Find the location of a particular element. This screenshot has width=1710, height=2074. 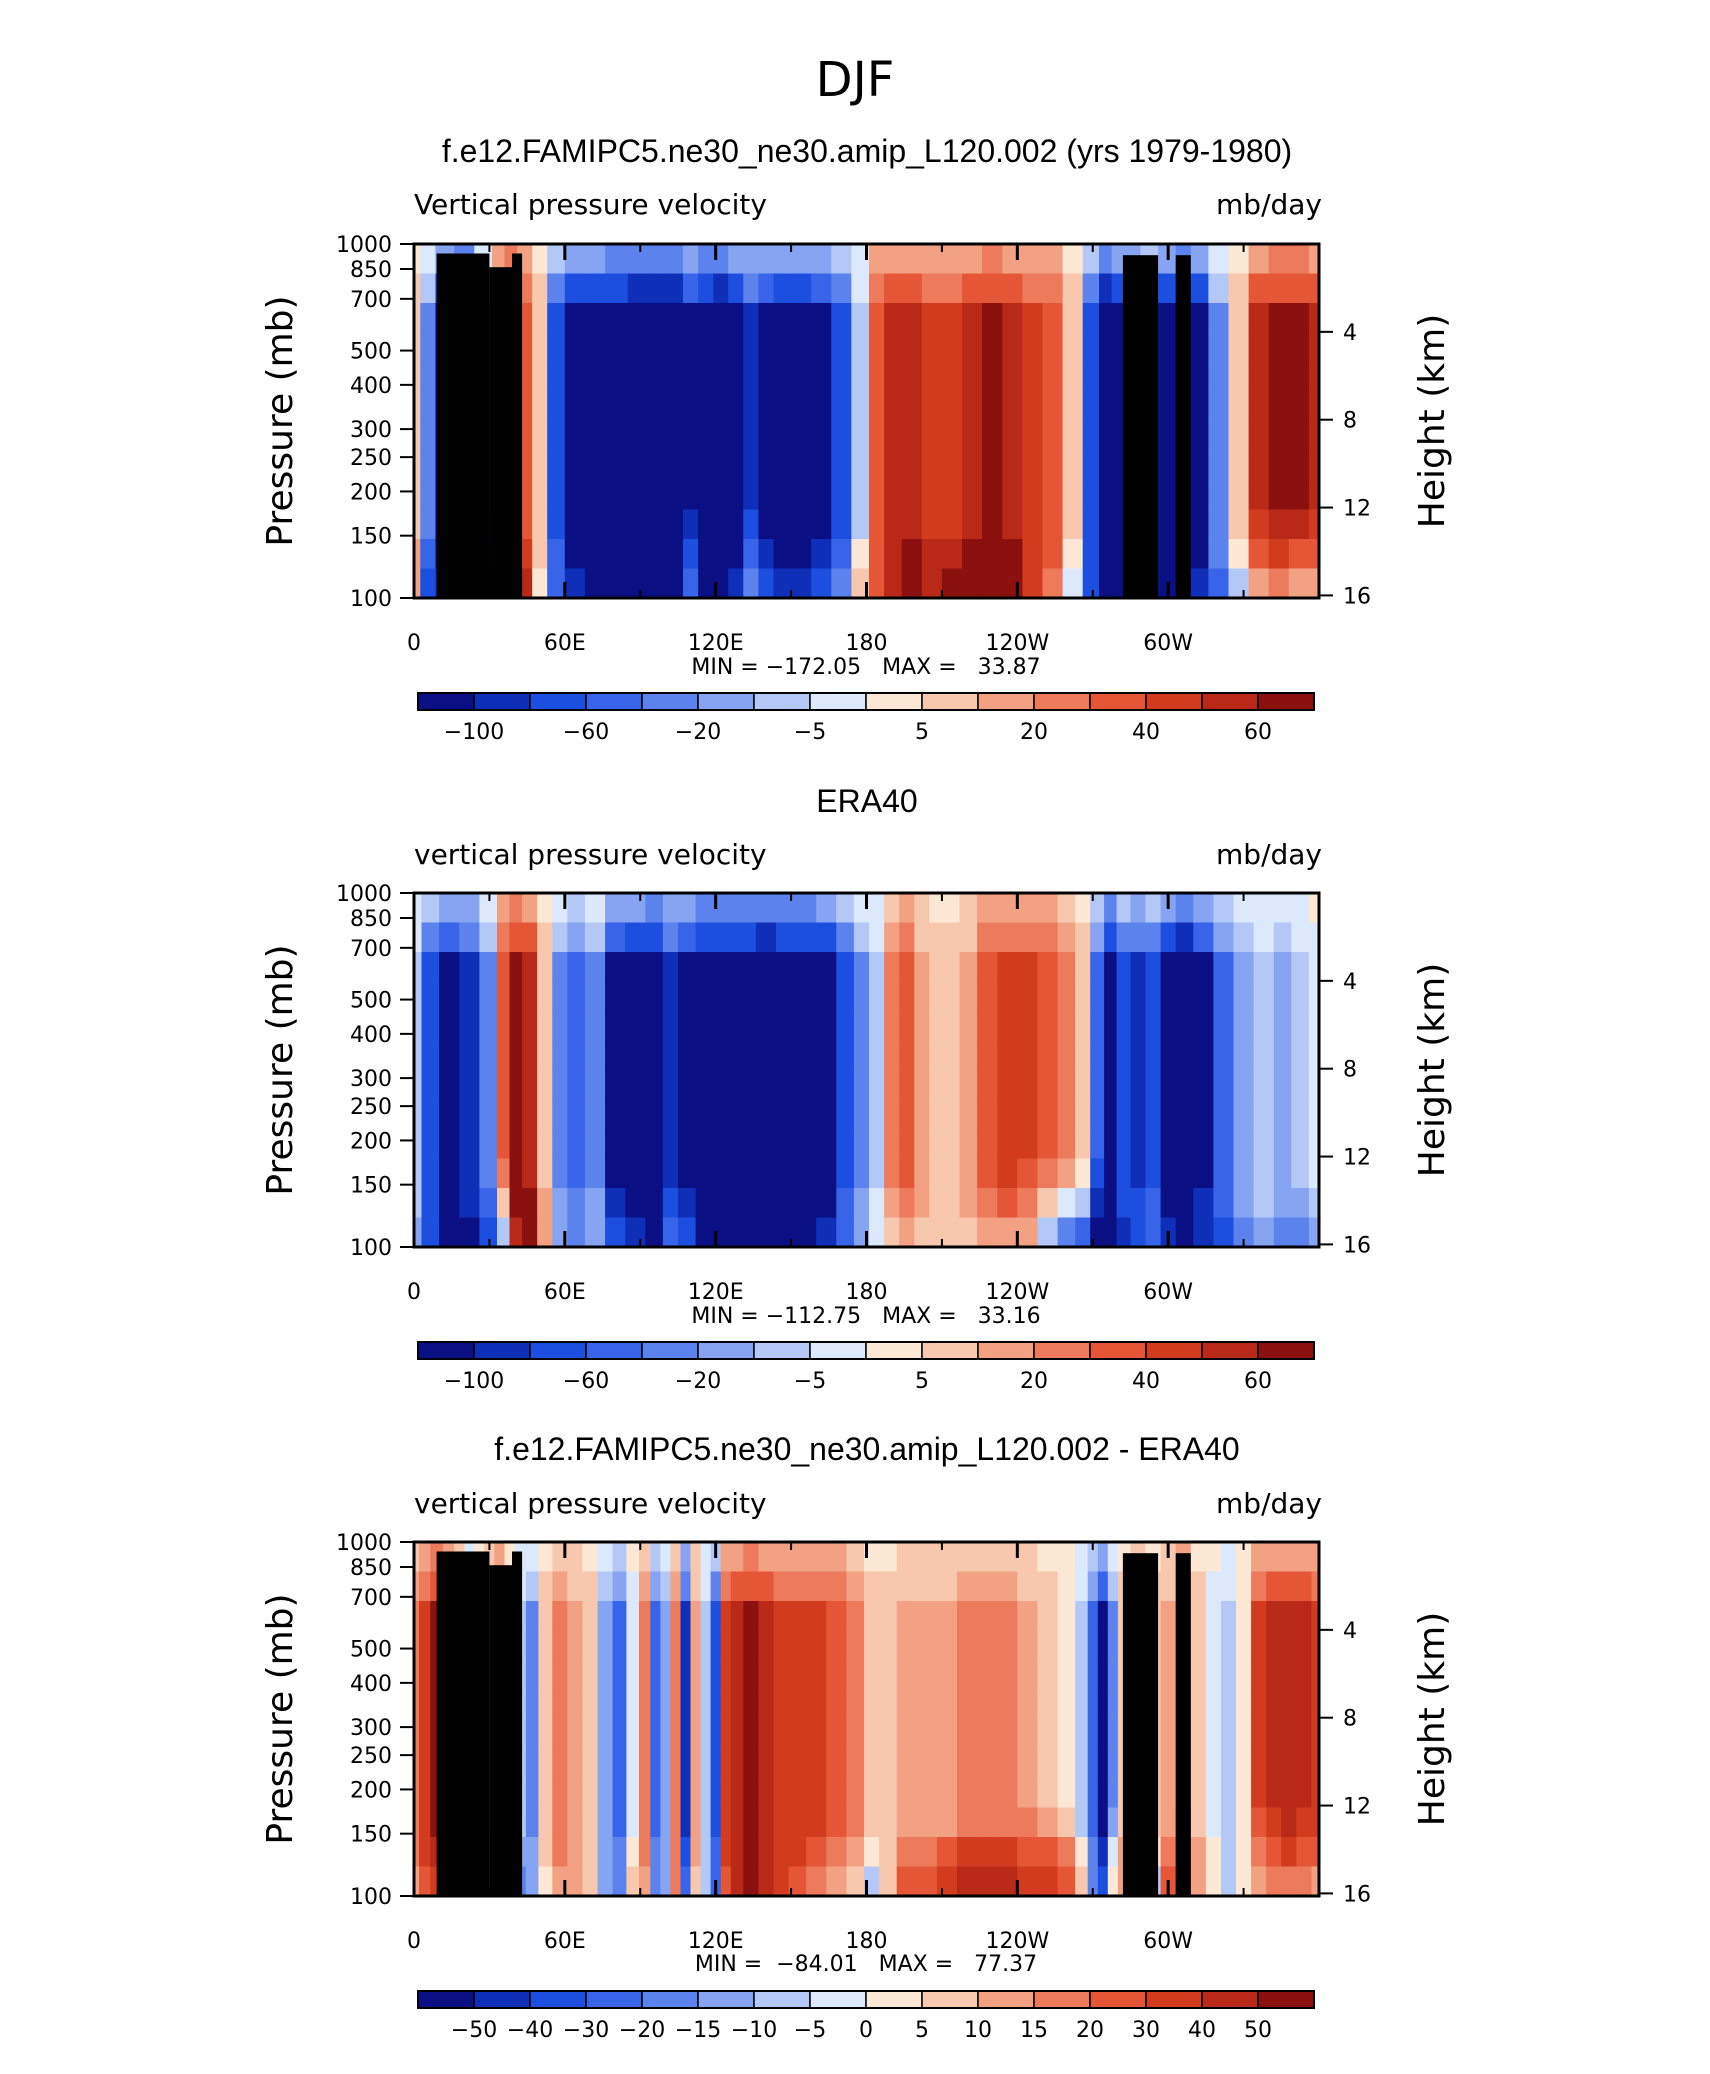

y-tick-label: 400 is located at coordinates (371, 1684).